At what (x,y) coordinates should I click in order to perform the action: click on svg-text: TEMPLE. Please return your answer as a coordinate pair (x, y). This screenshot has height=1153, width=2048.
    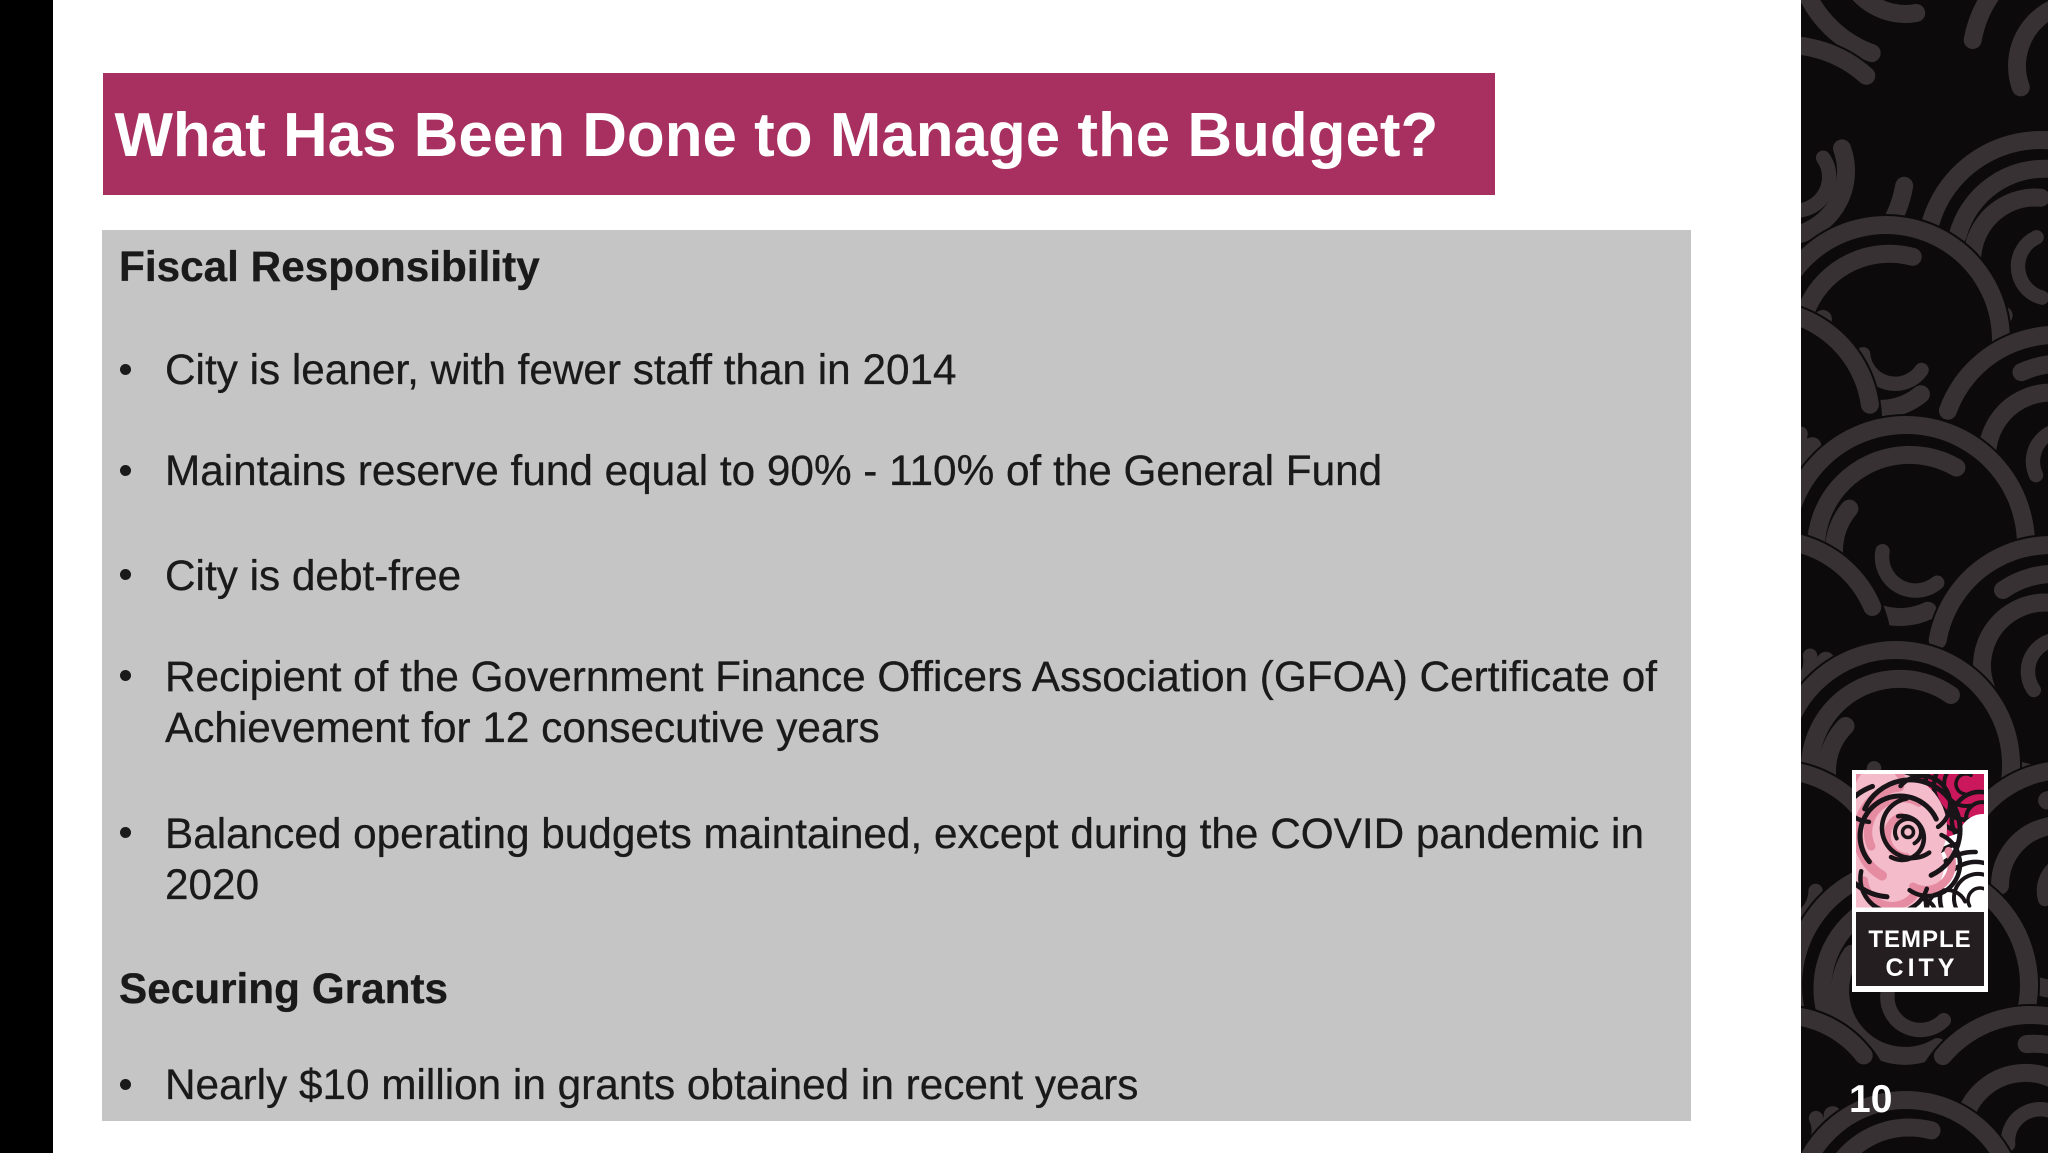
    Looking at the image, I should click on (1919, 939).